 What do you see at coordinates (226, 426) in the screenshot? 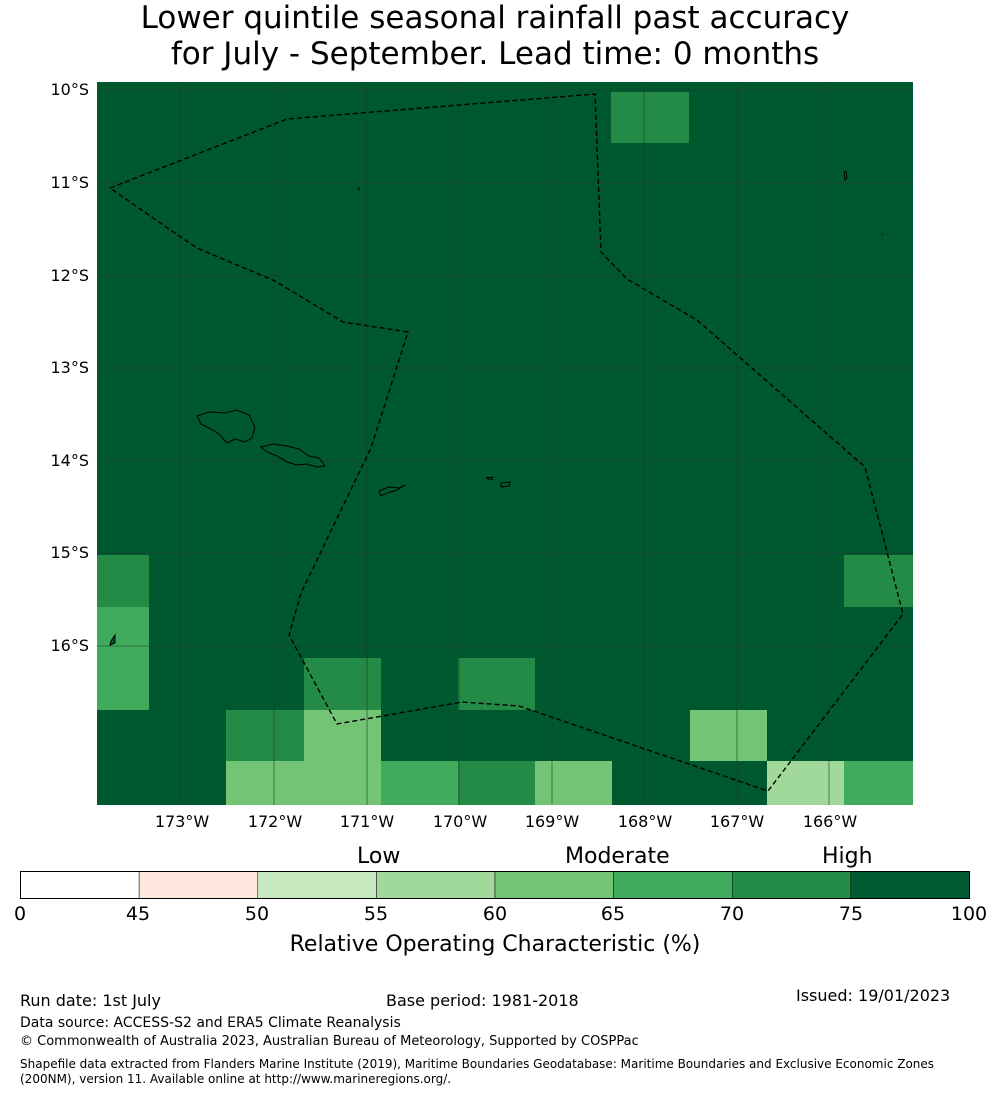
I see `island-savaii` at bounding box center [226, 426].